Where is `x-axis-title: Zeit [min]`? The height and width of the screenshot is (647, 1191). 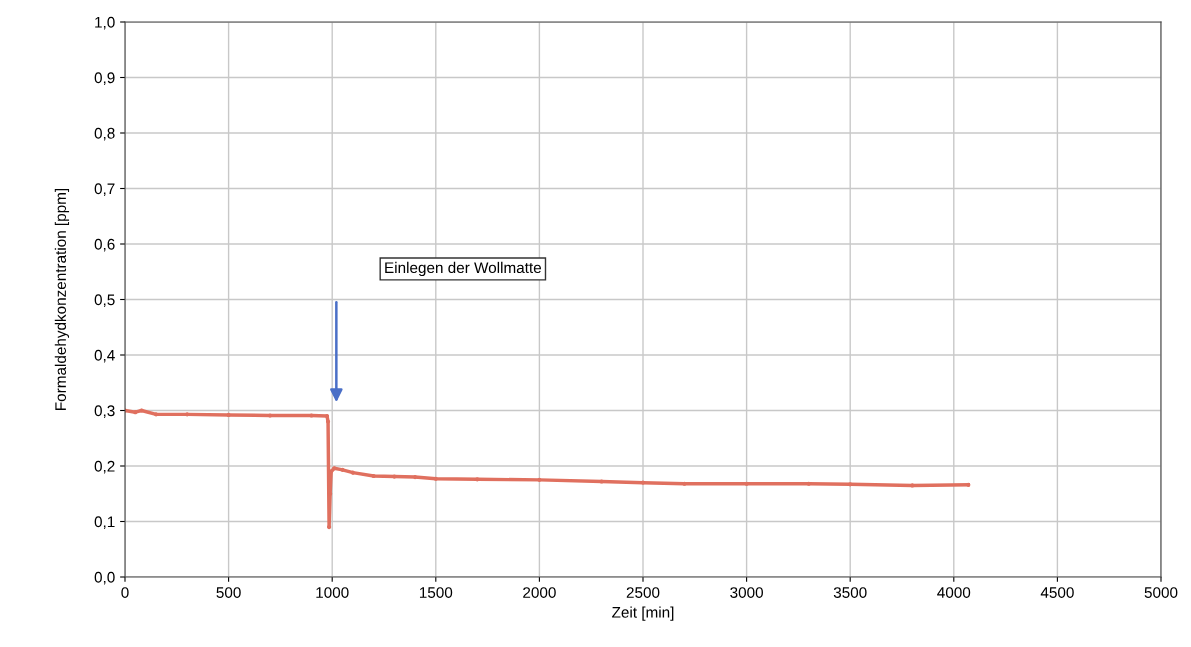 x-axis-title: Zeit [min] is located at coordinates (643, 613).